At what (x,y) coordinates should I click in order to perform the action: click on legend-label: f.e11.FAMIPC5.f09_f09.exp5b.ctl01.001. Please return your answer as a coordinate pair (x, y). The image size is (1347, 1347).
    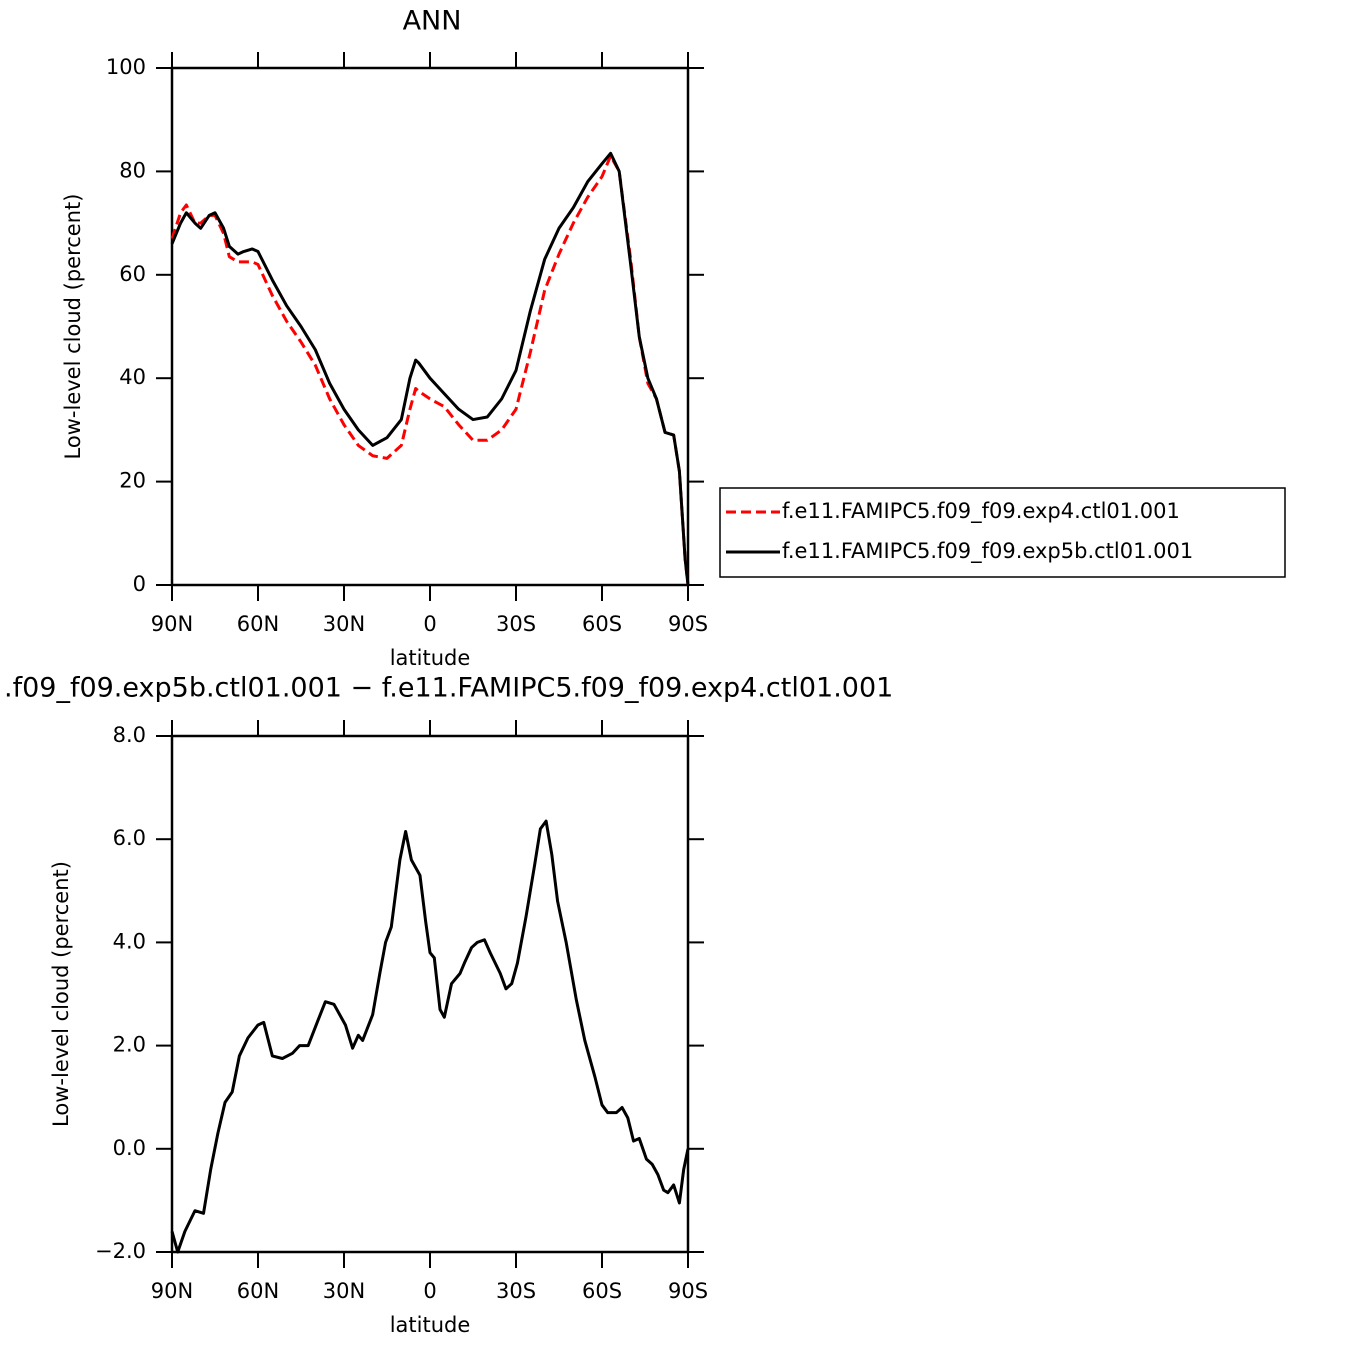
    Looking at the image, I should click on (987, 551).